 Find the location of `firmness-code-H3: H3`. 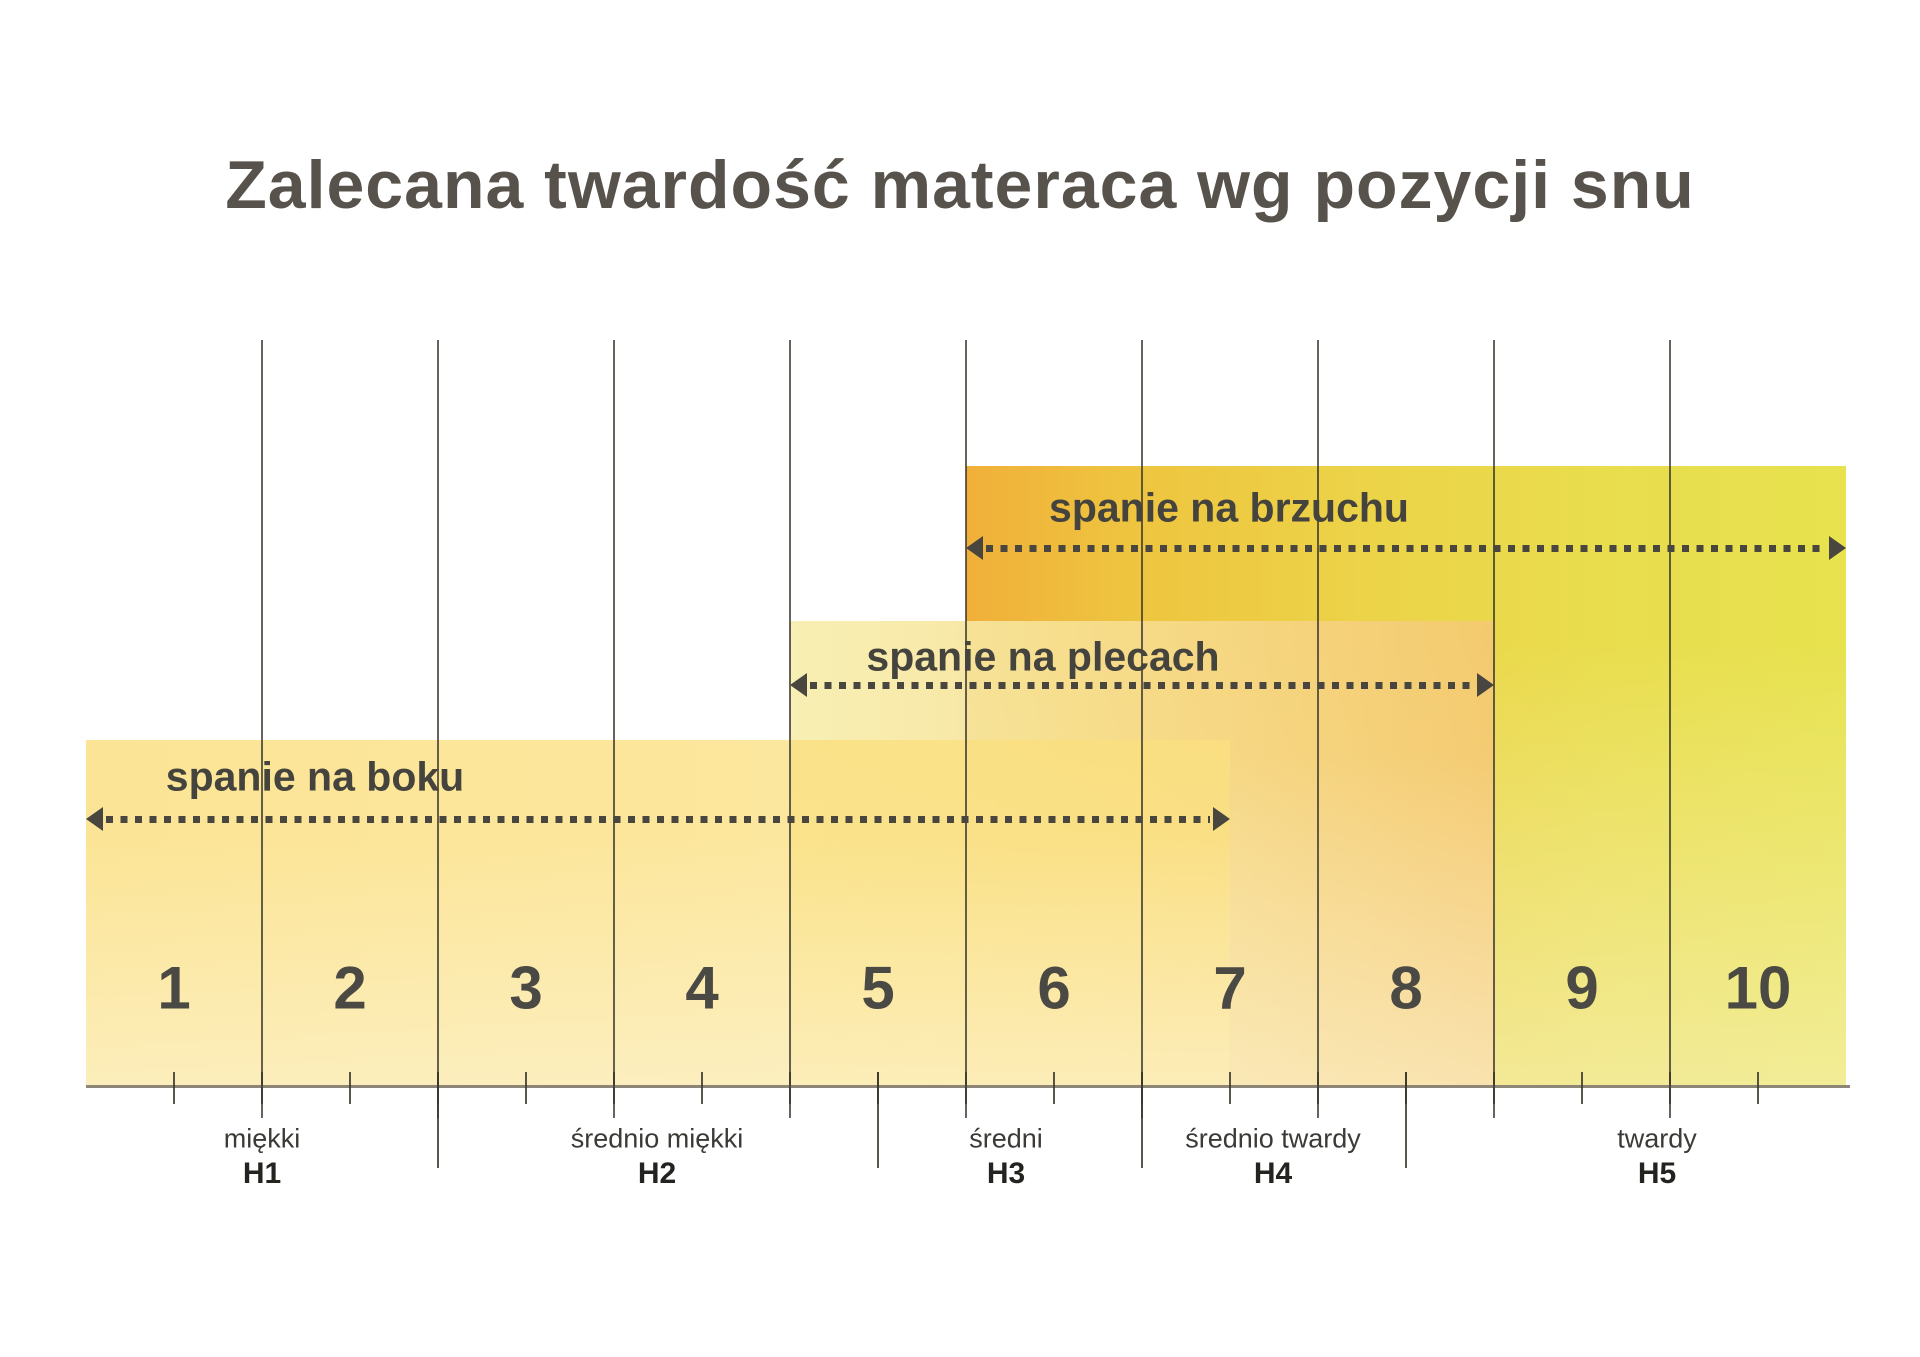

firmness-code-H3: H3 is located at coordinates (1006, 1173).